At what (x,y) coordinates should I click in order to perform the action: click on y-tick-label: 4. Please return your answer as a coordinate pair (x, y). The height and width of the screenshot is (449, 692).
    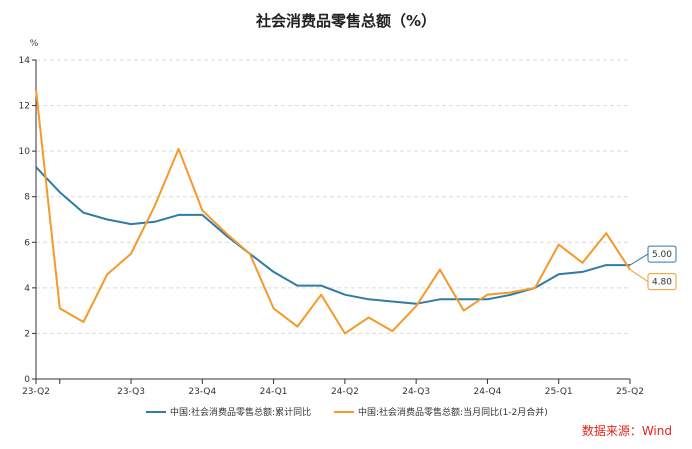
    Looking at the image, I should click on (27, 289).